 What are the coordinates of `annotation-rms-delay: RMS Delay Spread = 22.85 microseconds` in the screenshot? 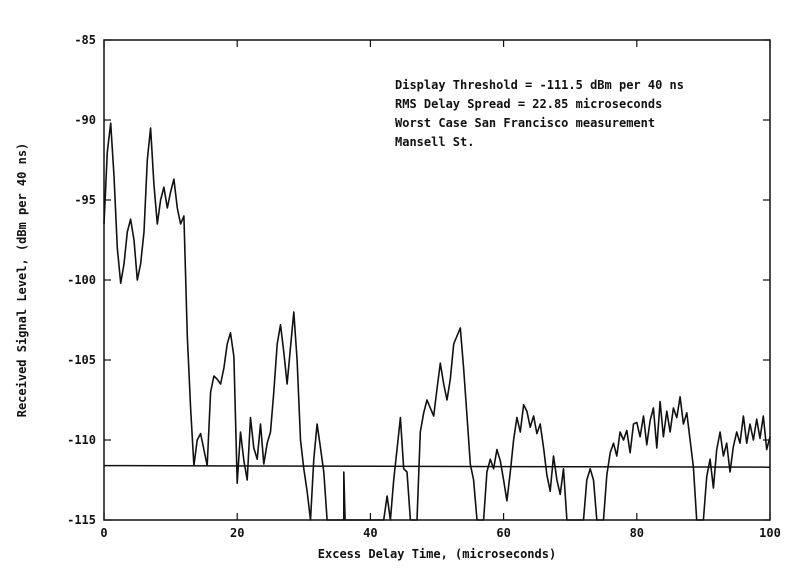 It's located at (528, 104).